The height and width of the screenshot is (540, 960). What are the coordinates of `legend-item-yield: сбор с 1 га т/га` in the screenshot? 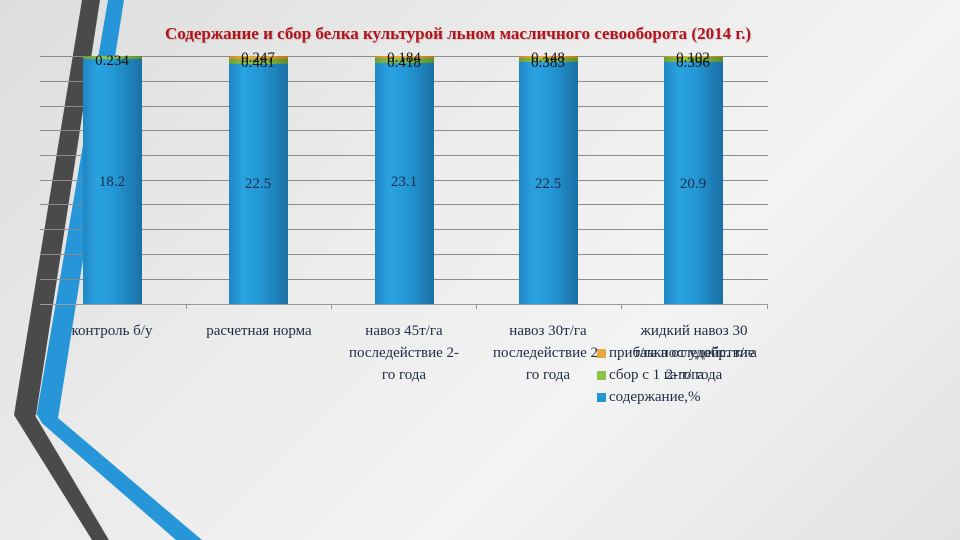 It's located at (677, 375).